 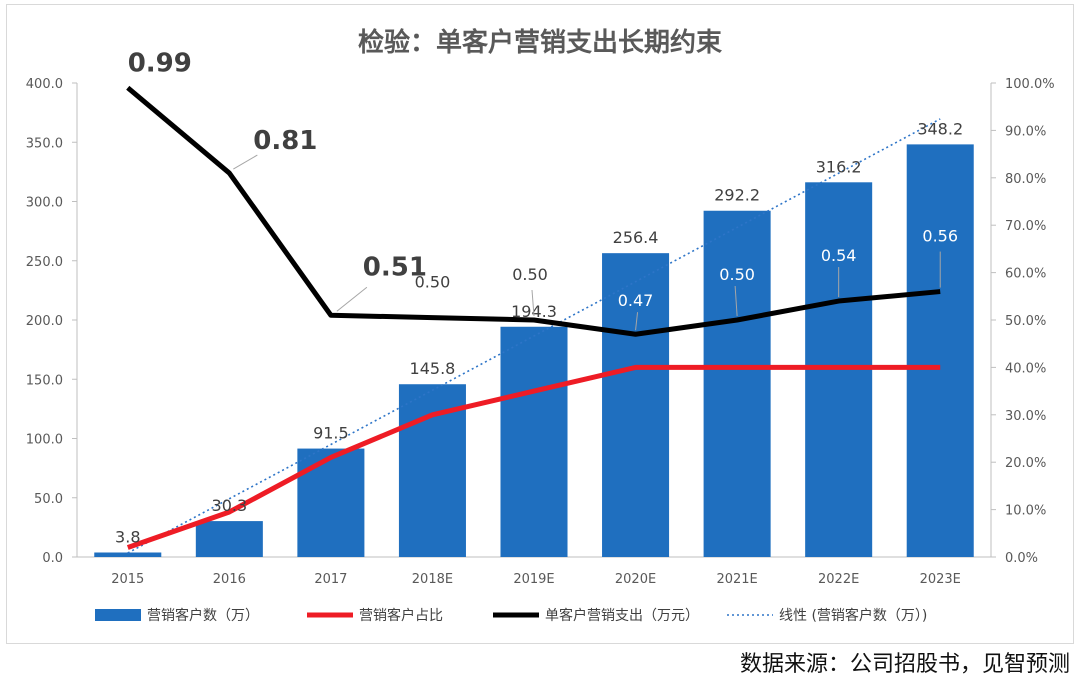 What do you see at coordinates (44, 440) in the screenshot?
I see `left-tick-label: 100.0` at bounding box center [44, 440].